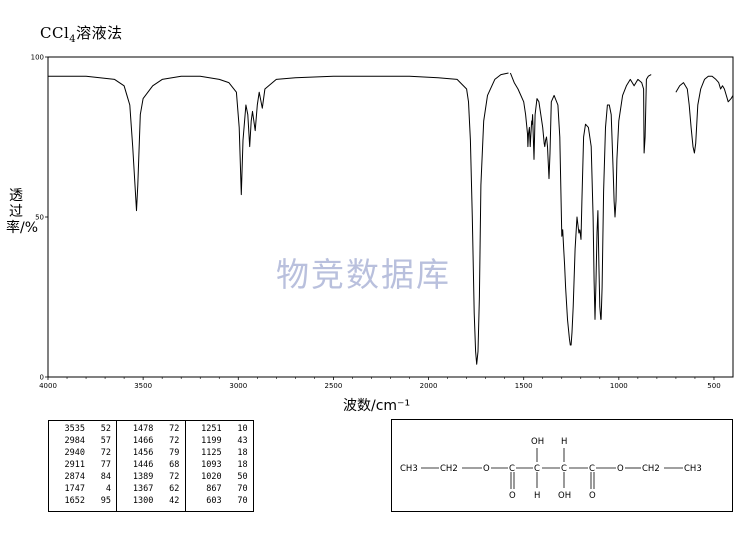 Image resolution: width=748 pixels, height=539 pixels. I want to click on peak-row: 1389 72, so click(150, 477).